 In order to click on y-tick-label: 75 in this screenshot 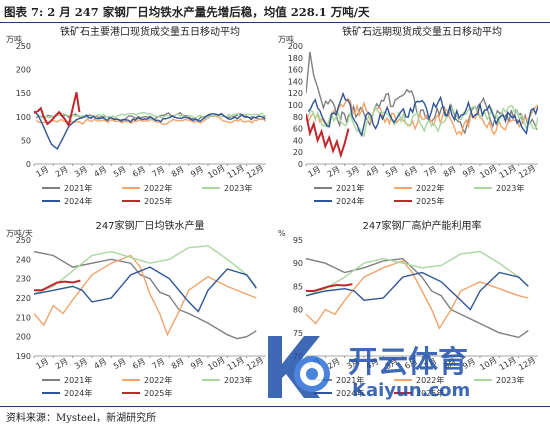, I will do `click(298, 333)`.